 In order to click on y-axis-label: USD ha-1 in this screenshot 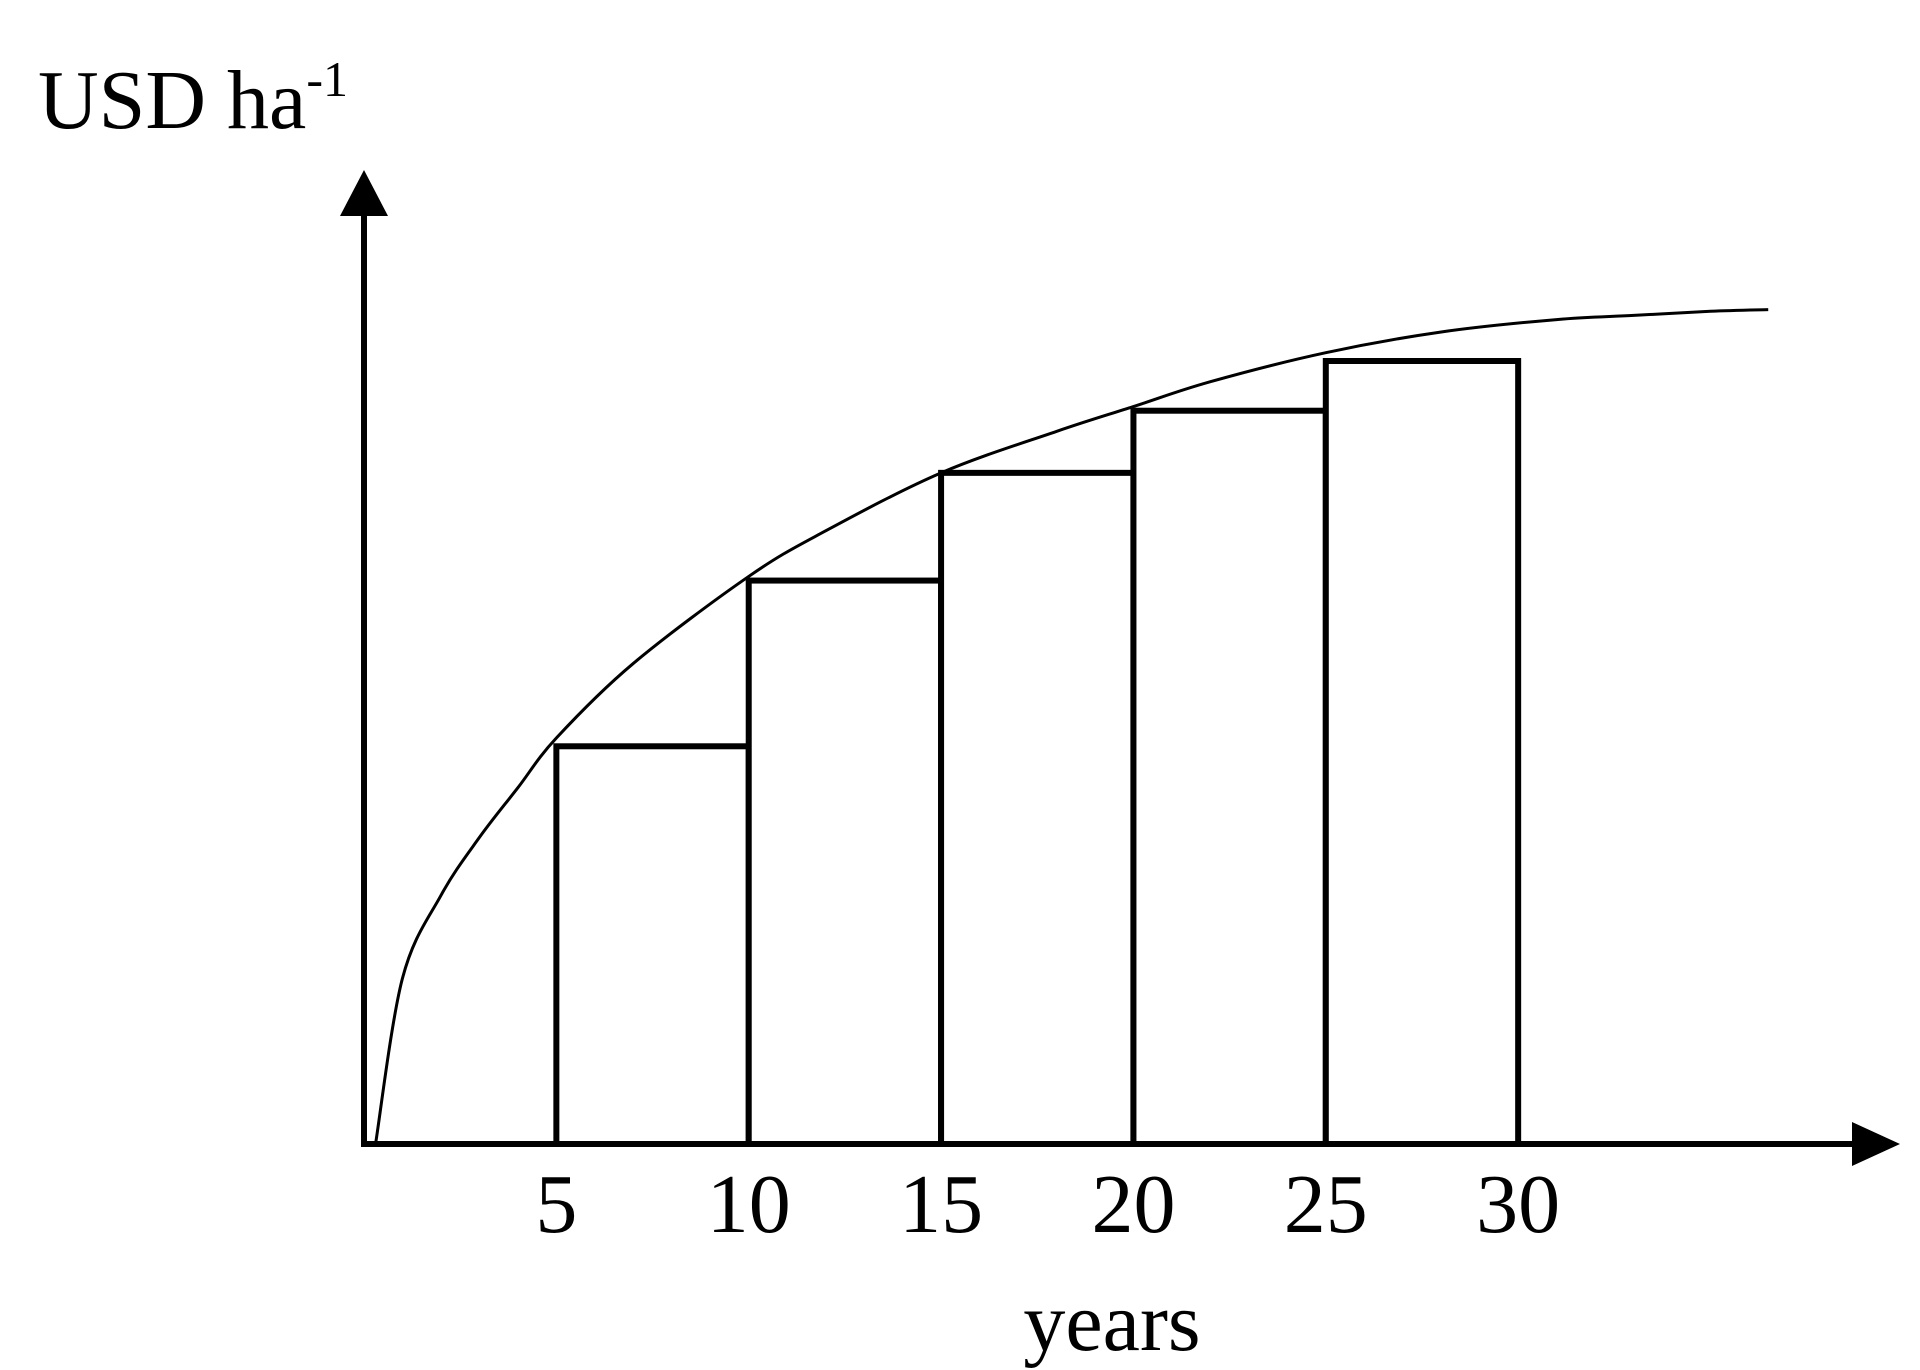, I will do `click(193, 99)`.